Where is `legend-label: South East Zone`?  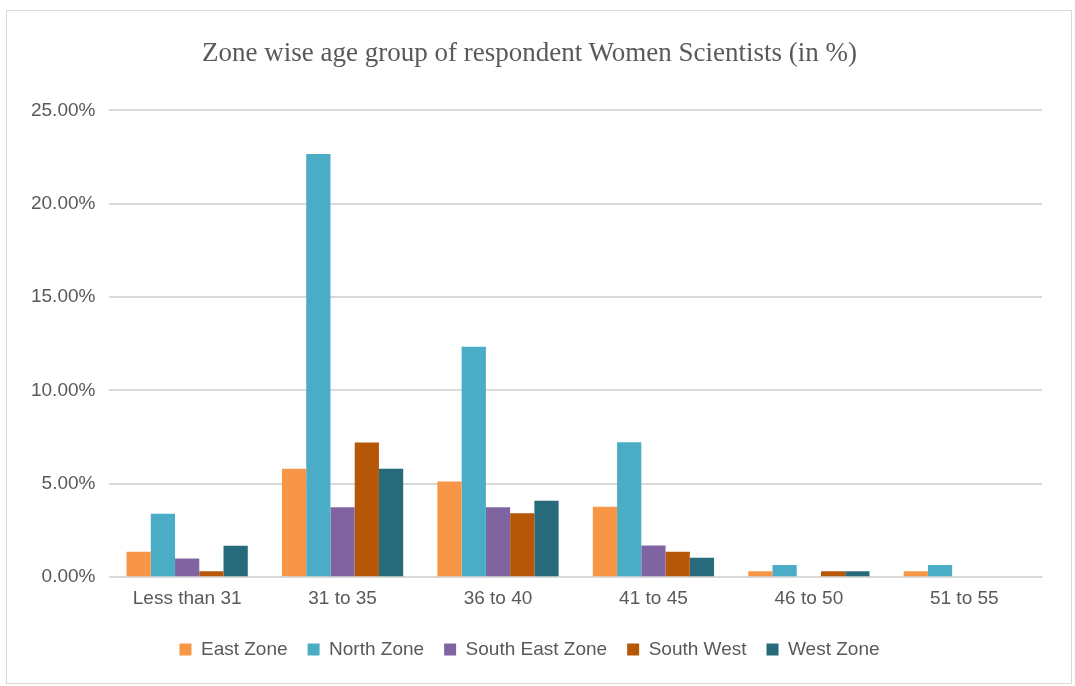 legend-label: South East Zone is located at coordinates (536, 648).